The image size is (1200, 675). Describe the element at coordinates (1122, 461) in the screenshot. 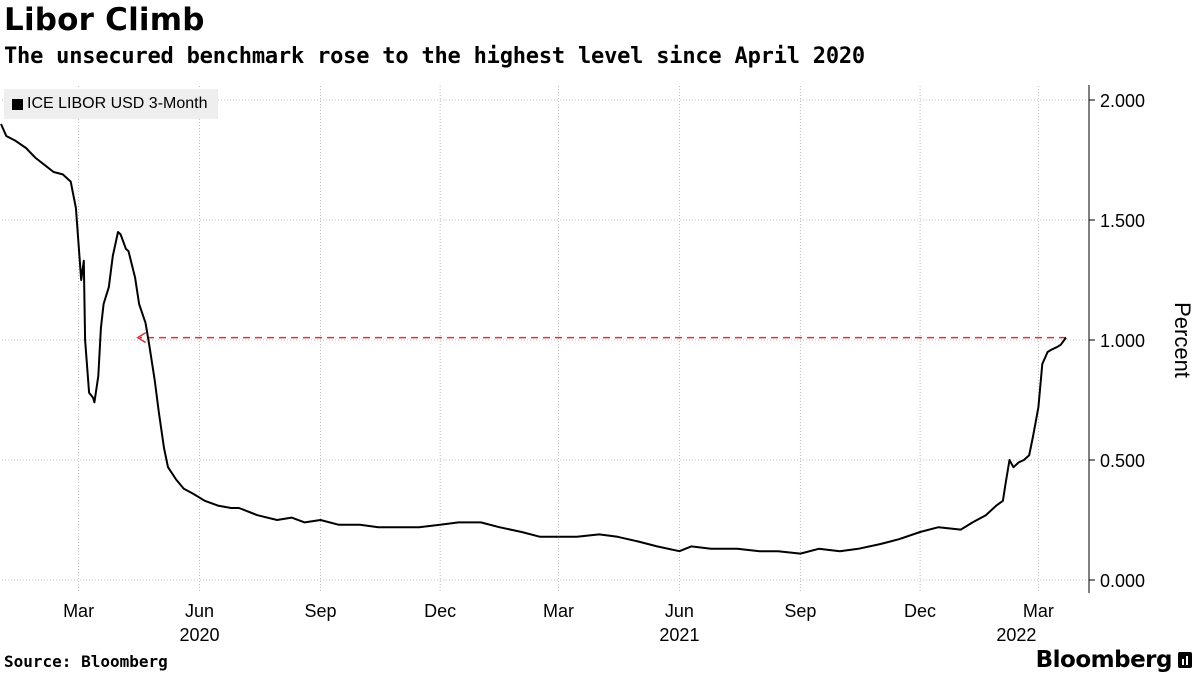

I see `y-tick-label: 0.500` at that location.